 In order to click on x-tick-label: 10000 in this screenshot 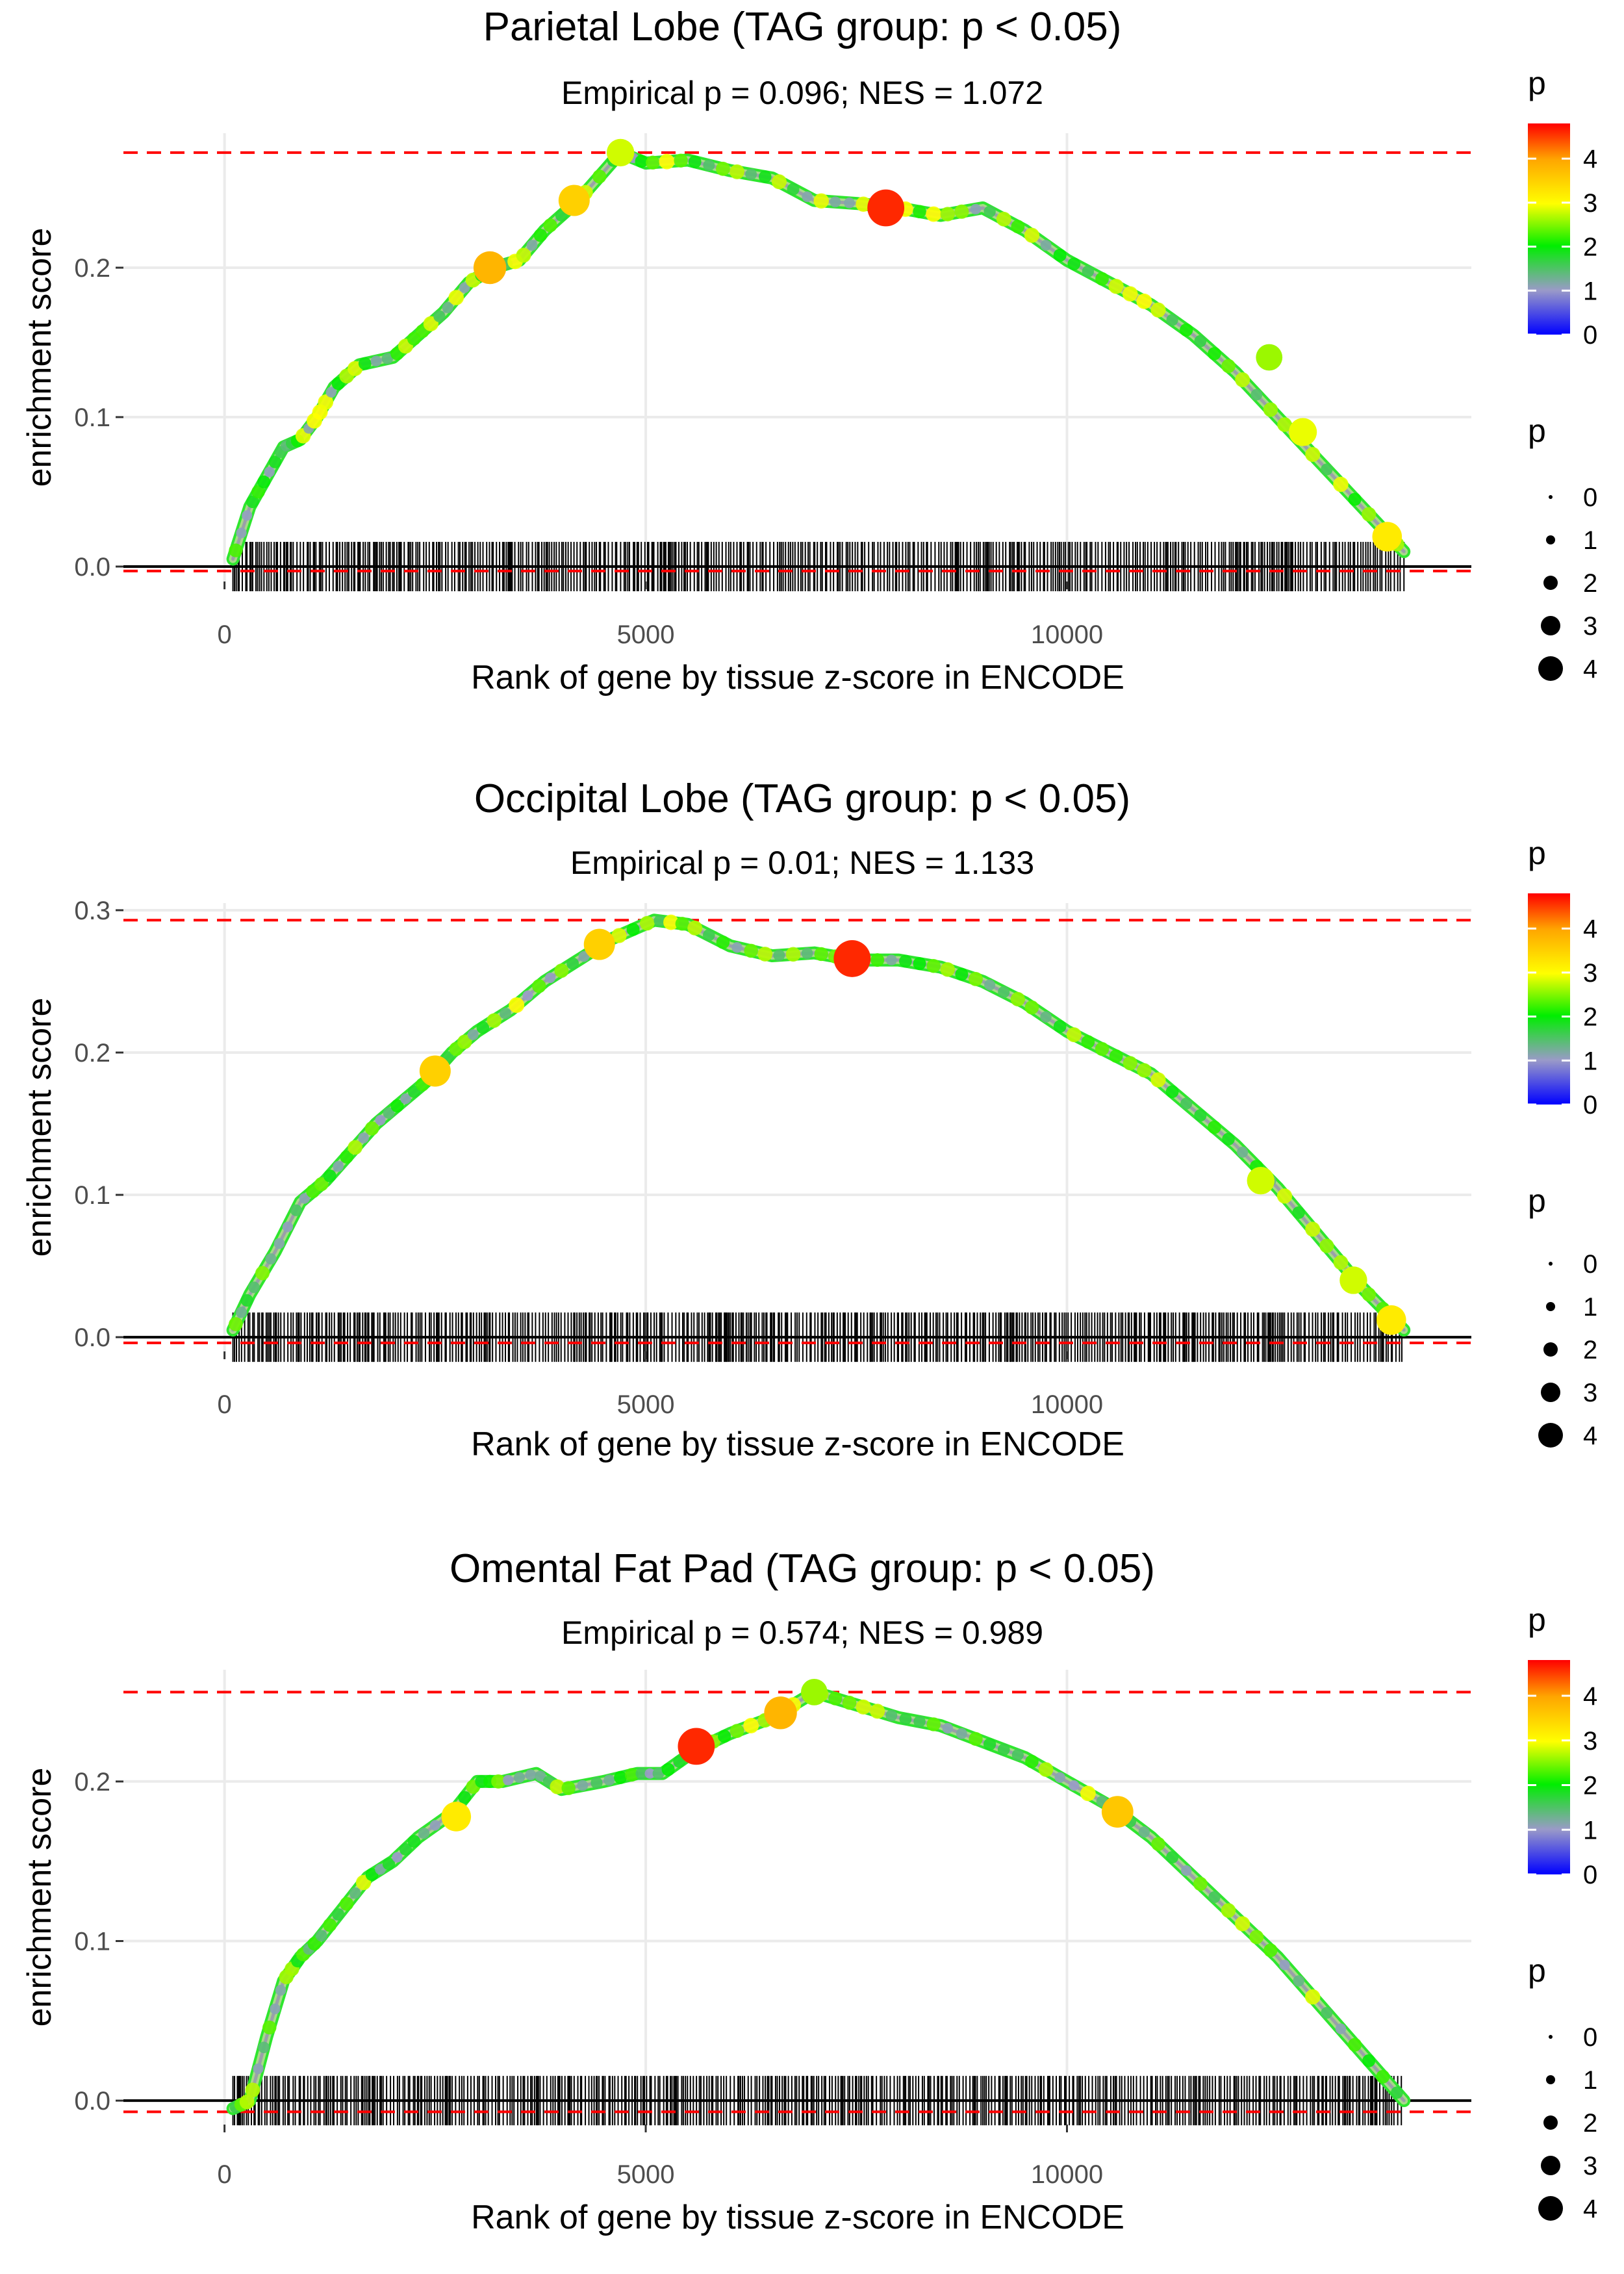, I will do `click(1067, 1404)`.